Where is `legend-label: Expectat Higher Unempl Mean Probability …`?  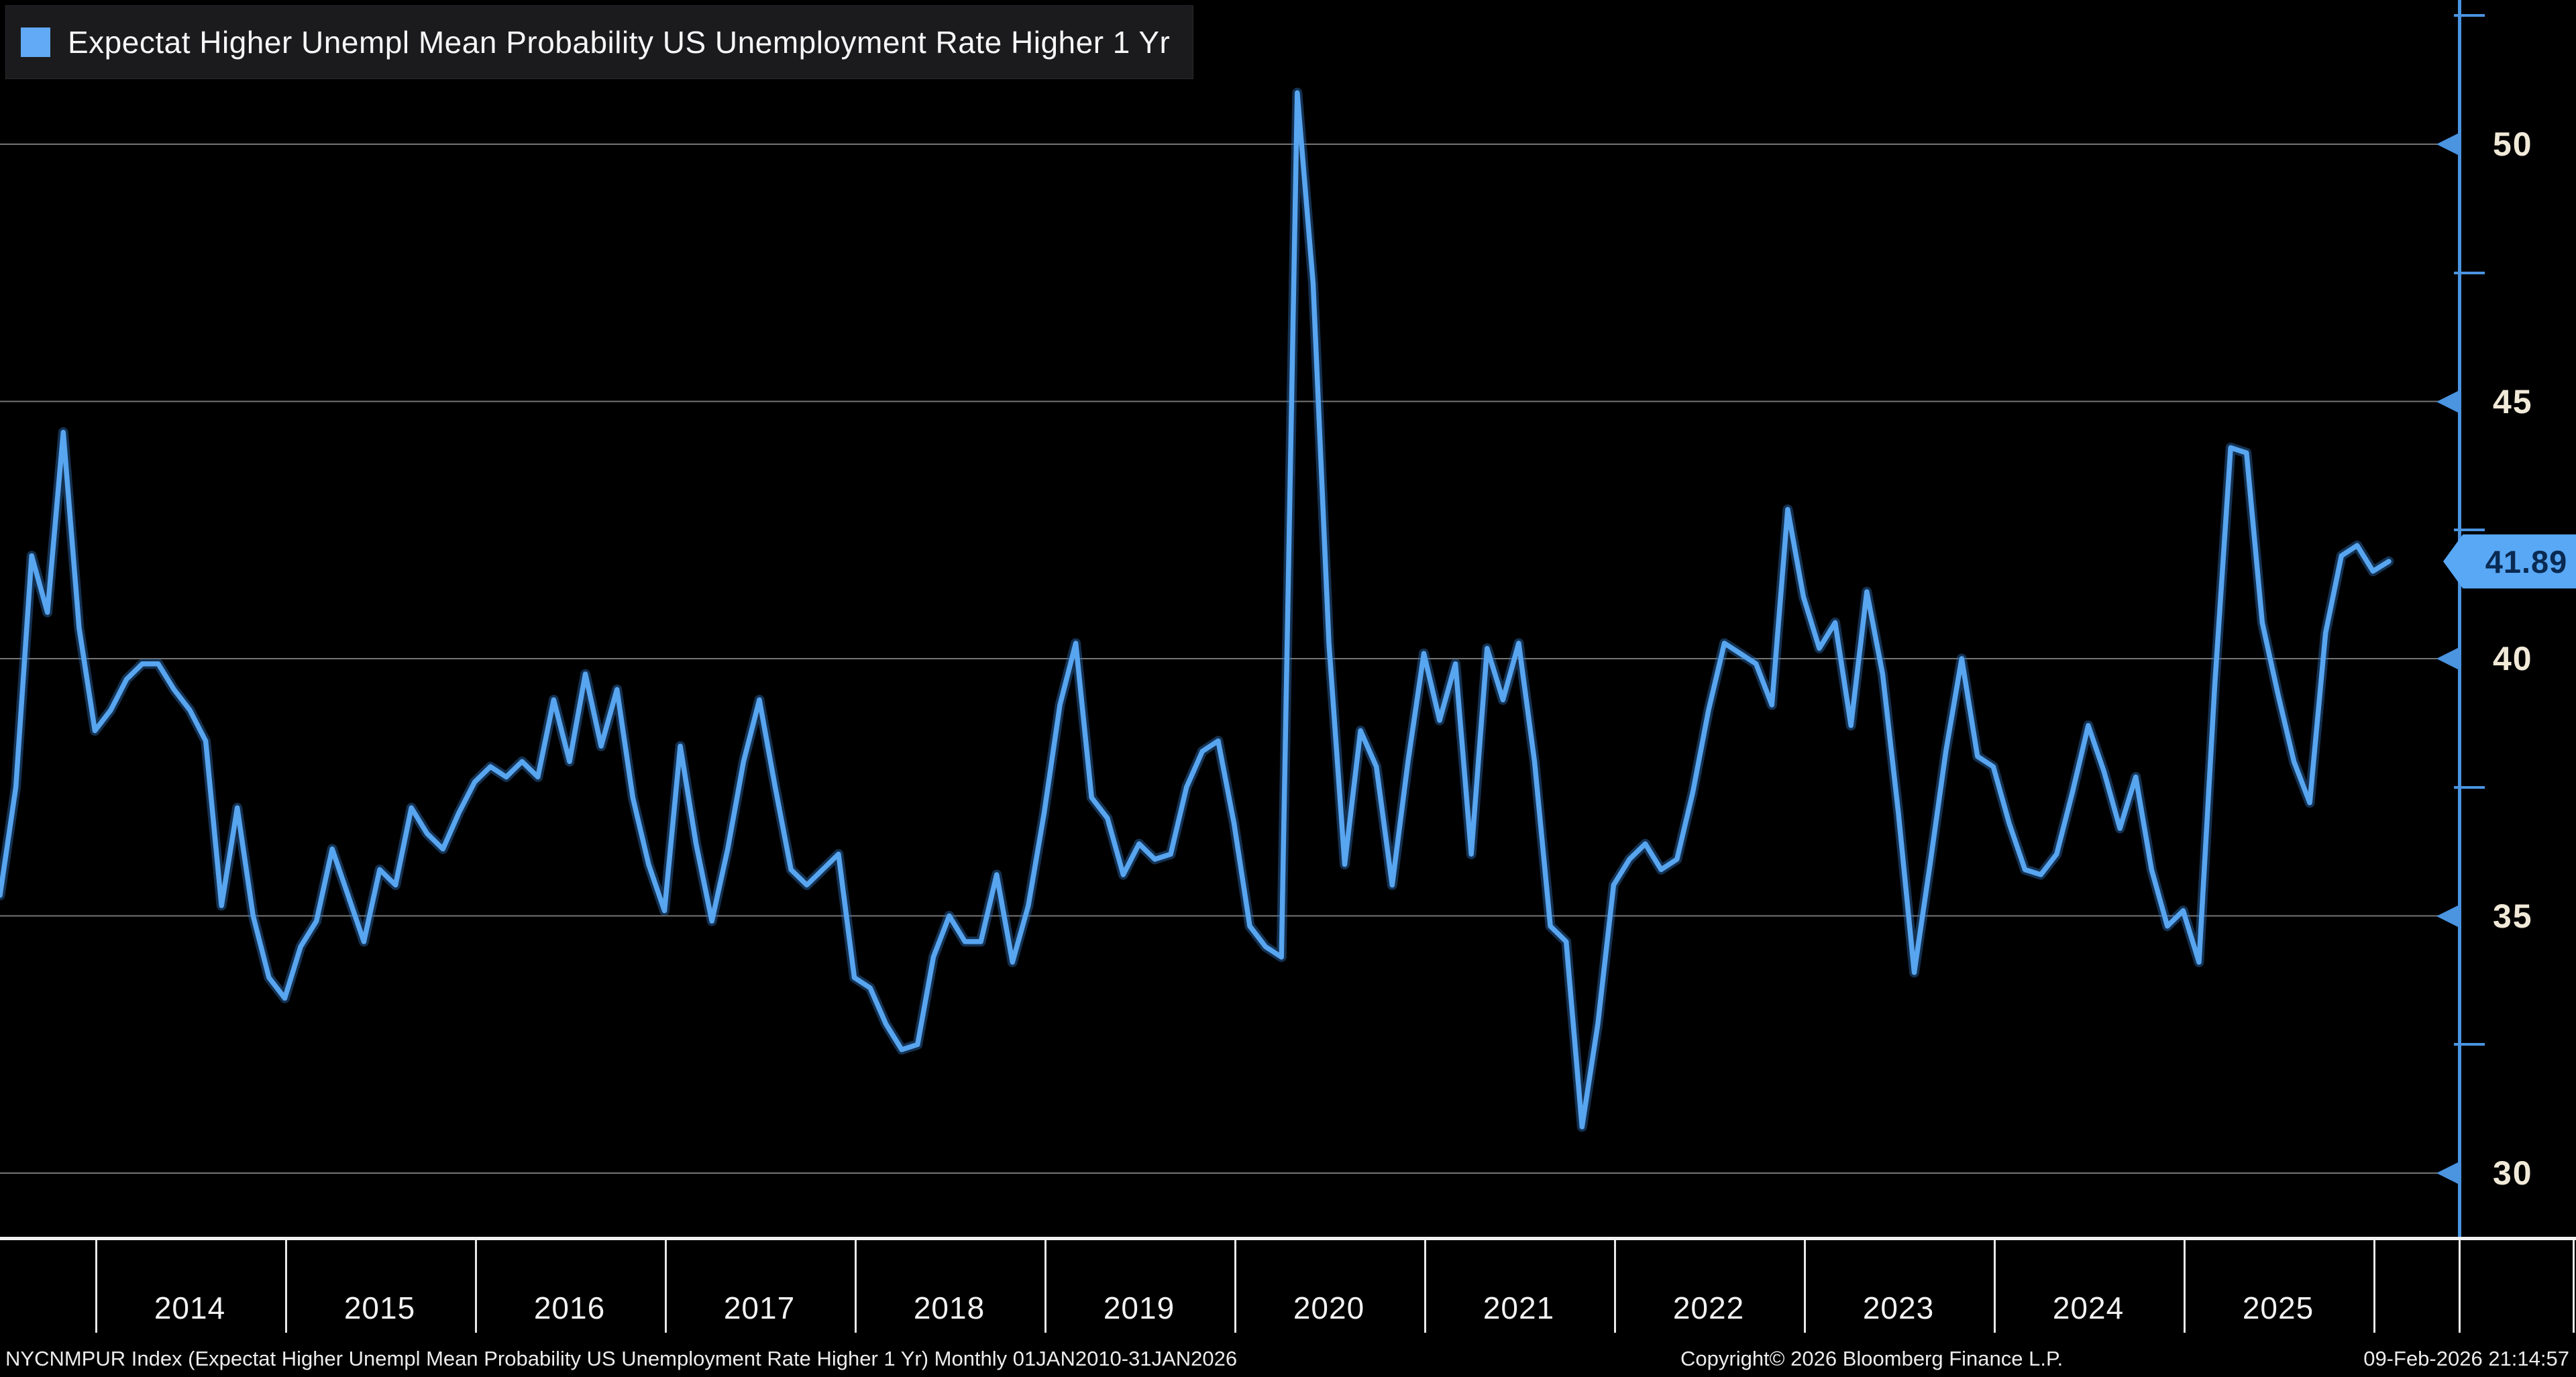 legend-label: Expectat Higher Unempl Mean Probability … is located at coordinates (619, 42).